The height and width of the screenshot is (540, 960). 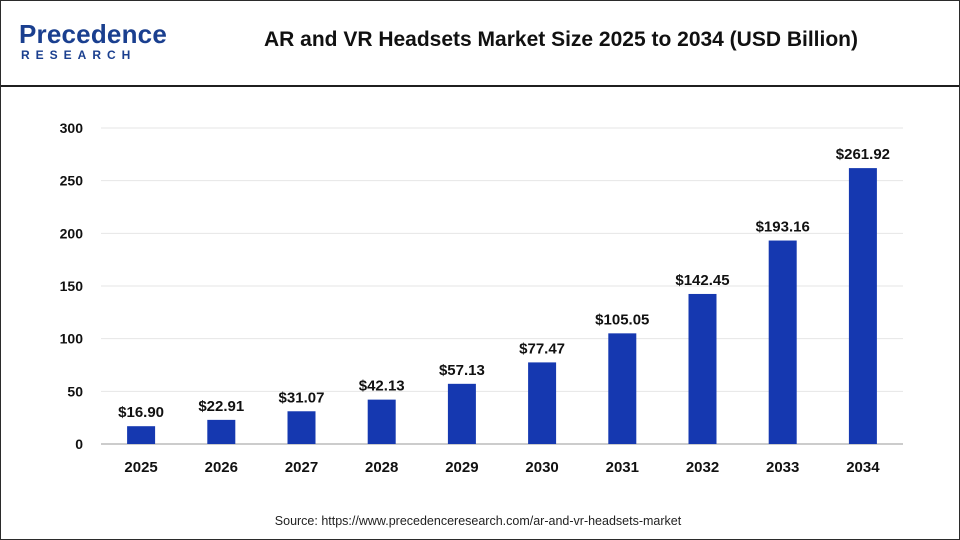 I want to click on x-tick-label: 2030, so click(x=541, y=467).